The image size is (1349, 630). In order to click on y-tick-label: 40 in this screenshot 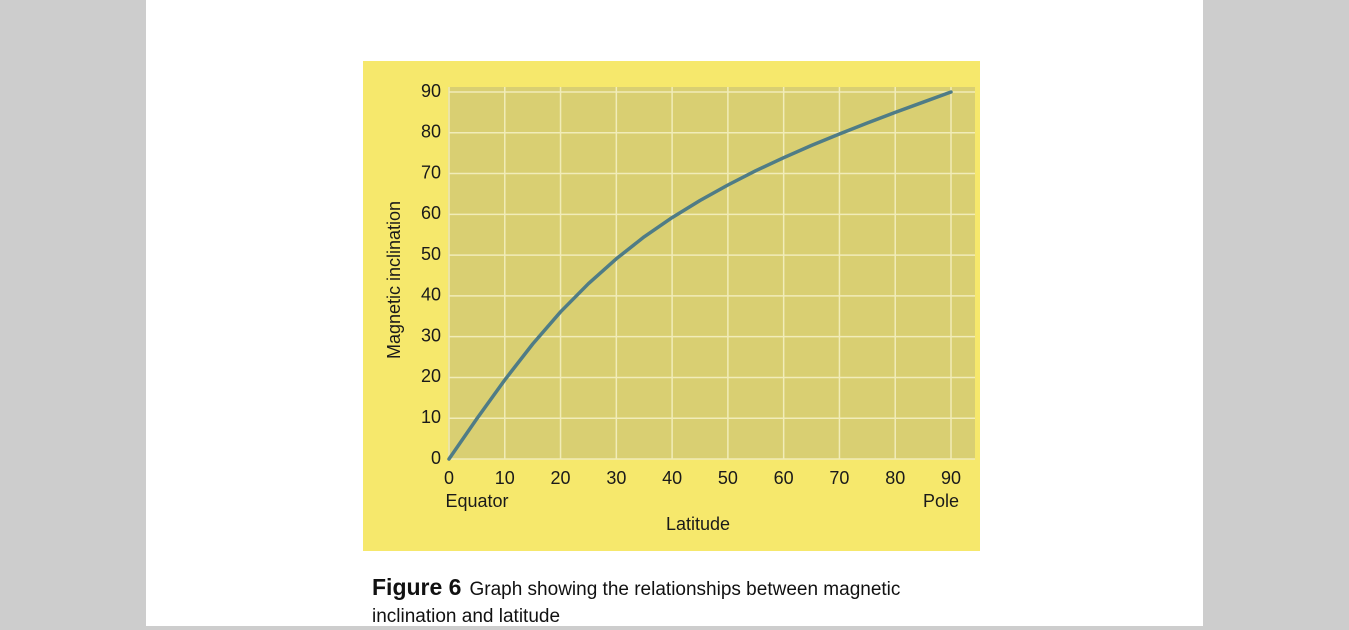, I will do `click(431, 295)`.